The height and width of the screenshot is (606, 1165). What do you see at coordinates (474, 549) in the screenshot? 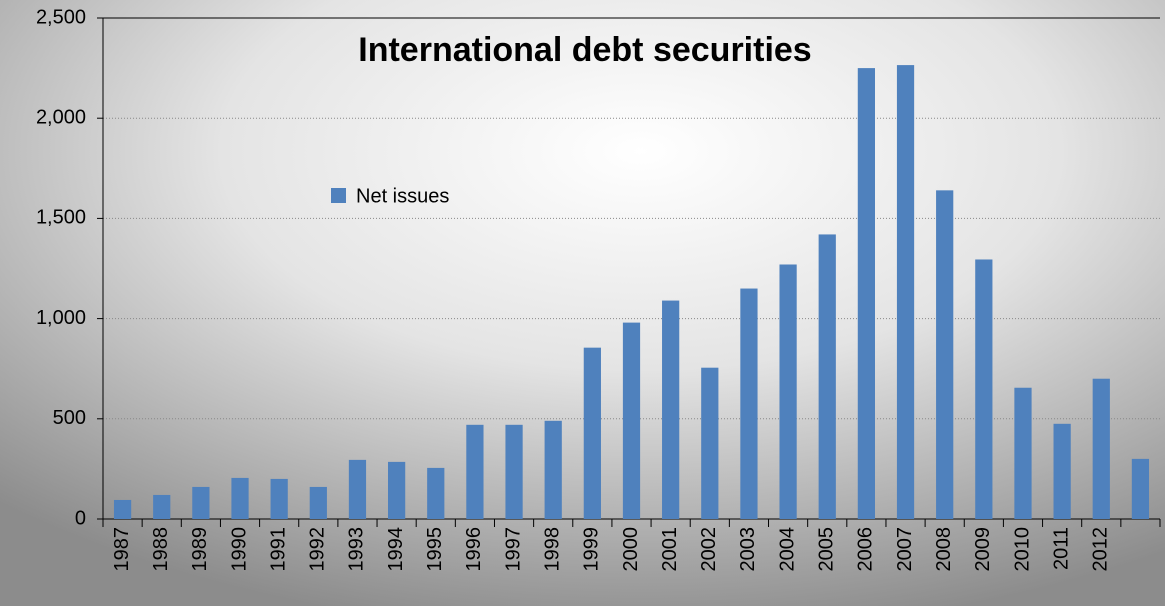
I see `x-tick-label: 1996` at bounding box center [474, 549].